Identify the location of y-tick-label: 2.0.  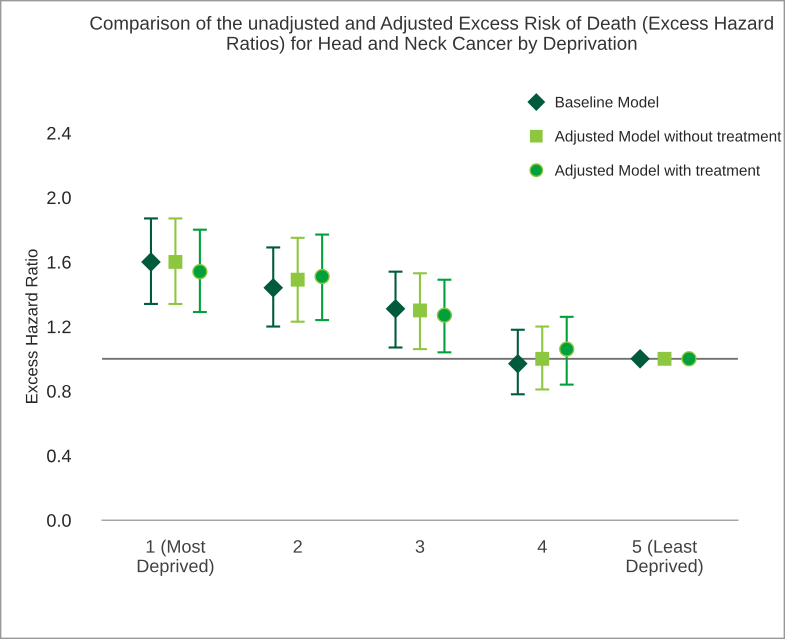
(59, 197).